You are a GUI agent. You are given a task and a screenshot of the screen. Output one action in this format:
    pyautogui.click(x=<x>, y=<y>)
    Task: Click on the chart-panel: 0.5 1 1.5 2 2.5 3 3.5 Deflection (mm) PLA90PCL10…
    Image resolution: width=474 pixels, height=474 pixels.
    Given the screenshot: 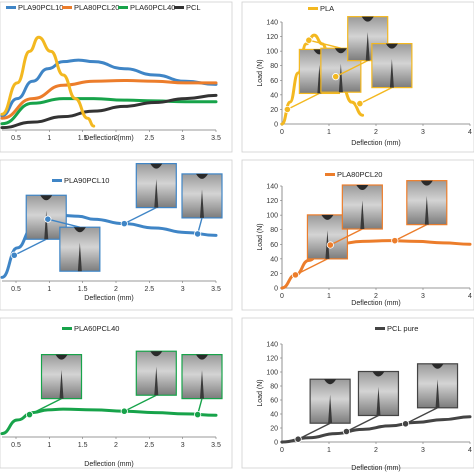 What is the action you would take?
    pyautogui.click(x=110, y=72)
    